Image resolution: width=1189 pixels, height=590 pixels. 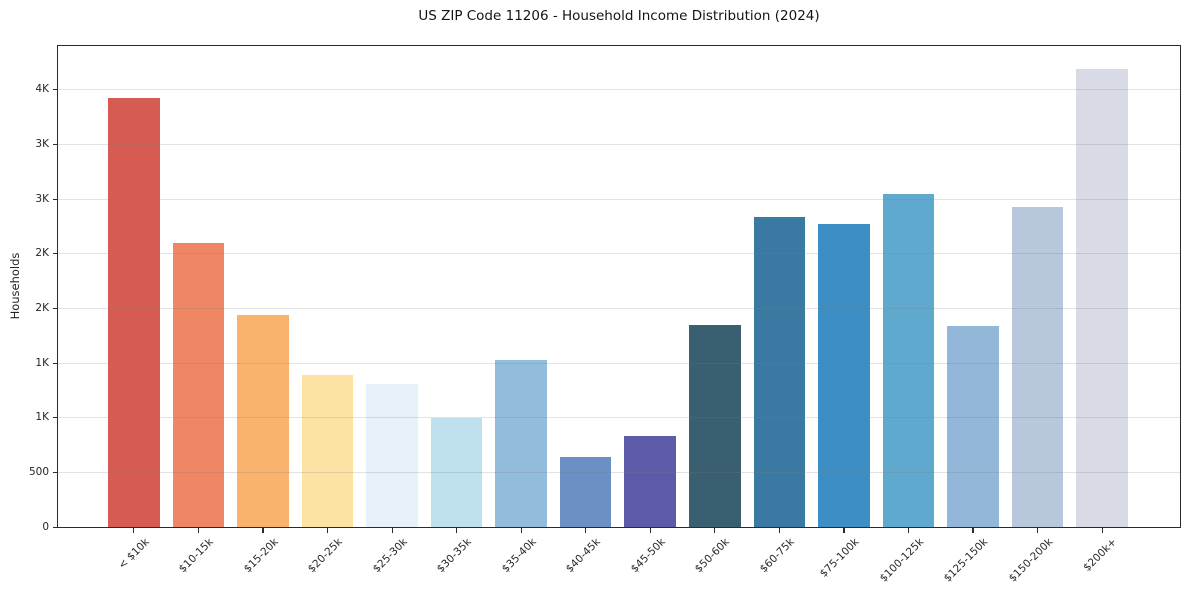 What do you see at coordinates (390, 556) in the screenshot?
I see `x-tick-label: $25-30k` at bounding box center [390, 556].